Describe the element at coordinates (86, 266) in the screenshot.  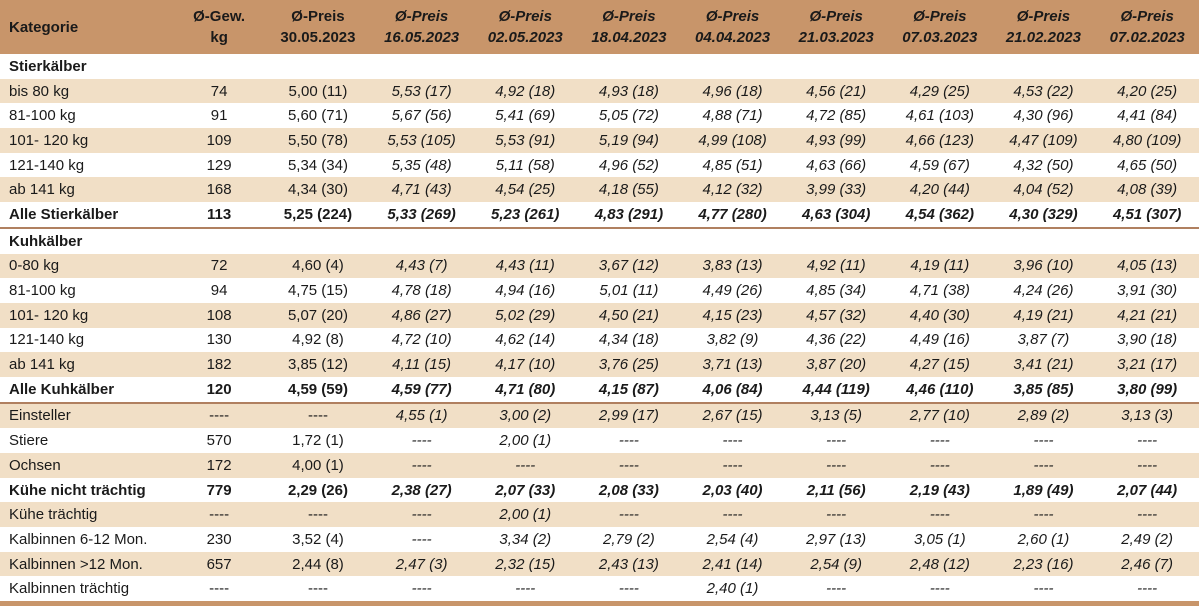
I see `row-label: 0-80 kg` at that location.